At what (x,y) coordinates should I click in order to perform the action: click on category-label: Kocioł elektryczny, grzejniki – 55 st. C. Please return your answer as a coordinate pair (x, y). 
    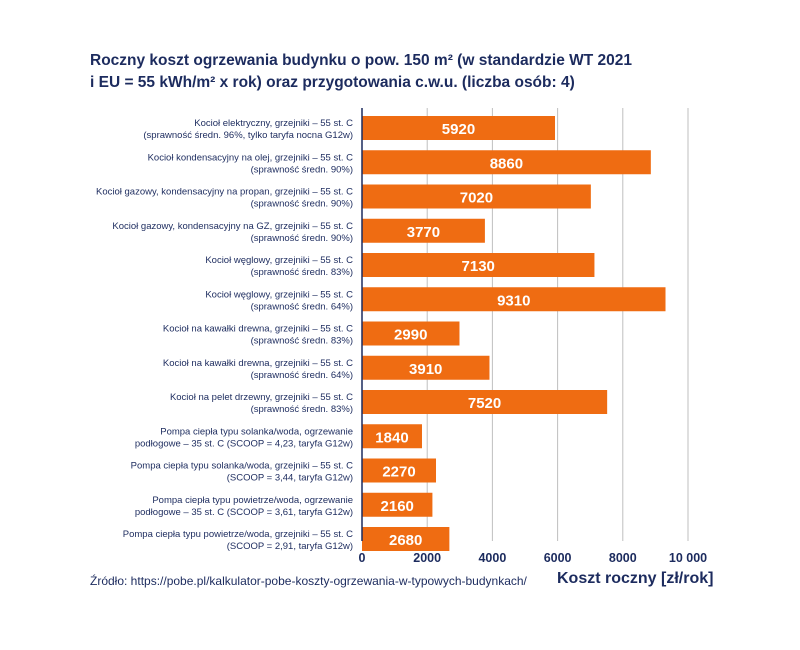
    Looking at the image, I should click on (273, 123).